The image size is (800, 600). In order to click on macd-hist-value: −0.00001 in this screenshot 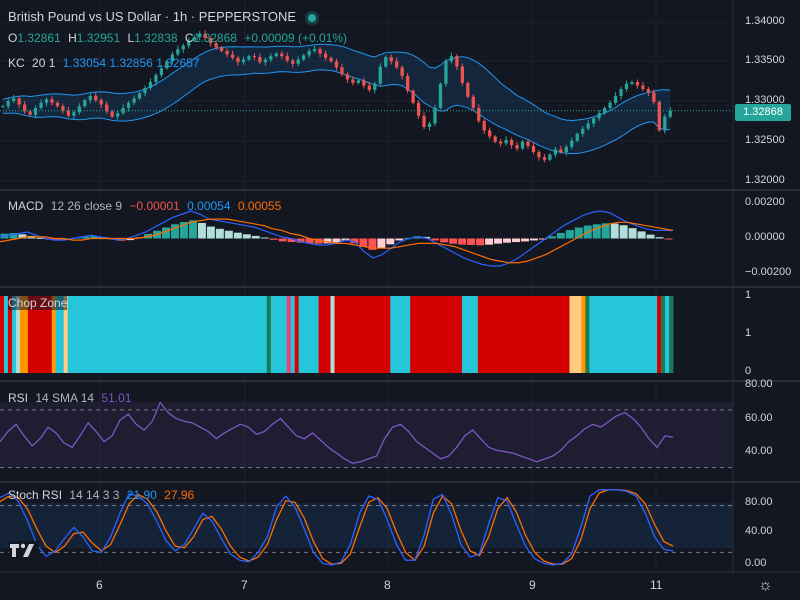, I will do `click(154, 206)`.